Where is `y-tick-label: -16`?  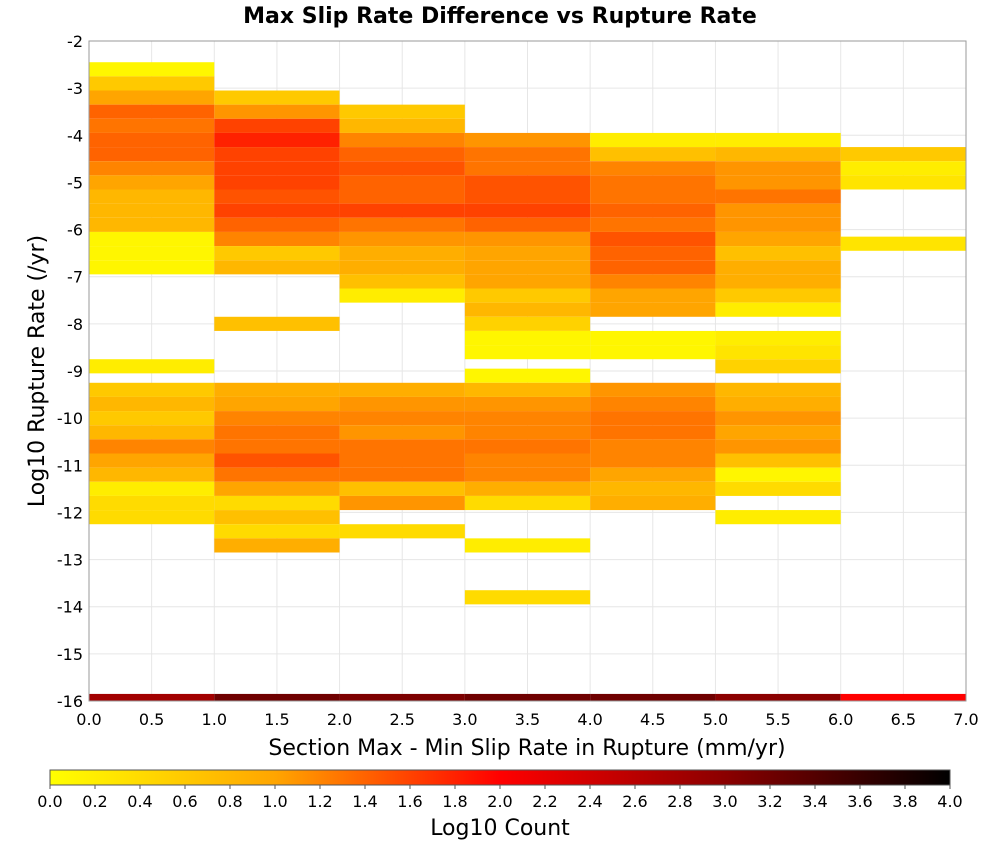 y-tick-label: -16 is located at coordinates (70, 701).